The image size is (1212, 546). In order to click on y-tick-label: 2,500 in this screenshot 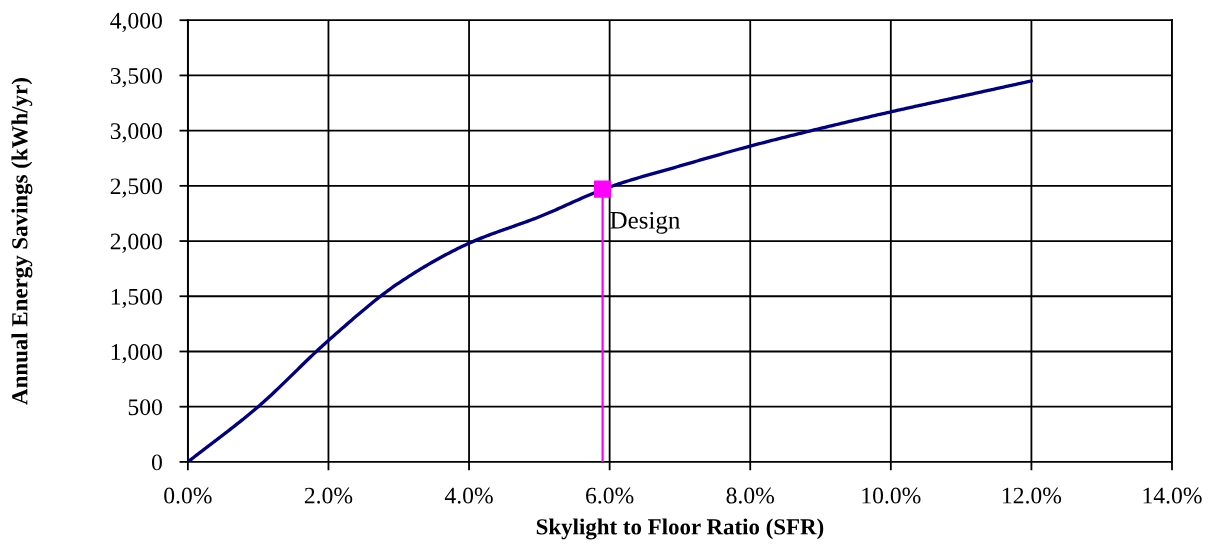, I will do `click(136, 188)`.